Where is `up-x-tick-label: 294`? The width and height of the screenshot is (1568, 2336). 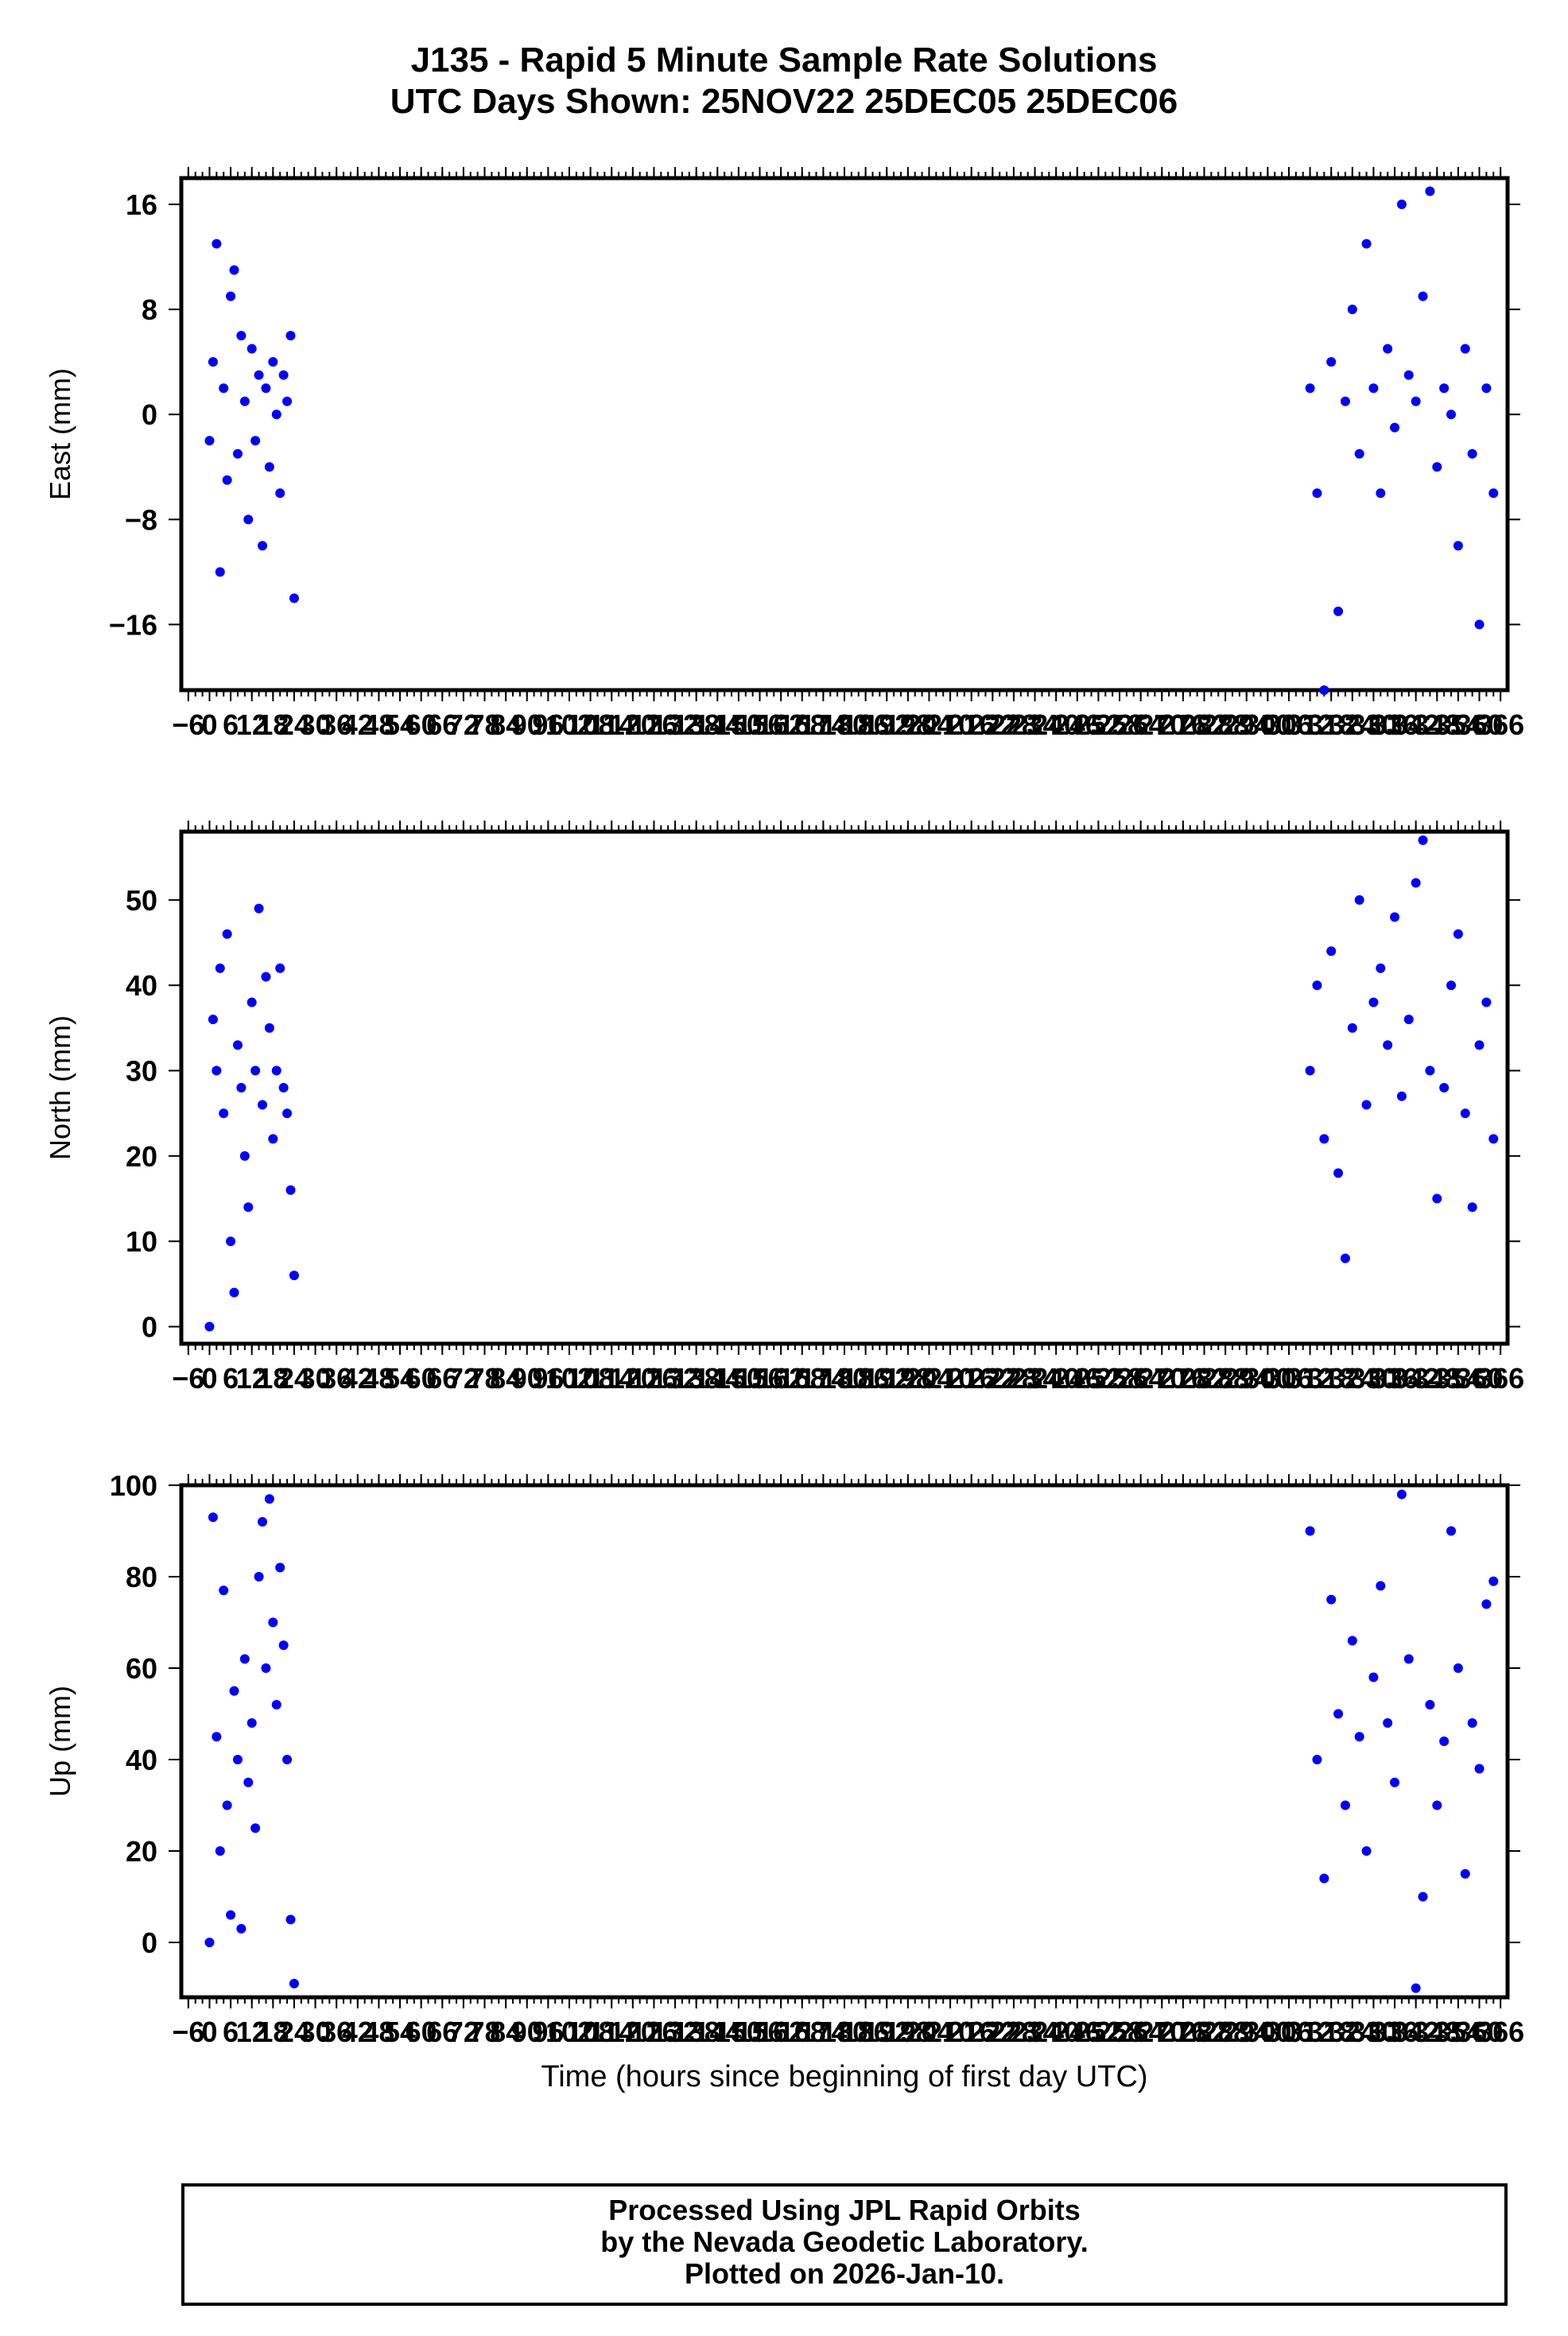 up-x-tick-label: 294 is located at coordinates (1247, 2032).